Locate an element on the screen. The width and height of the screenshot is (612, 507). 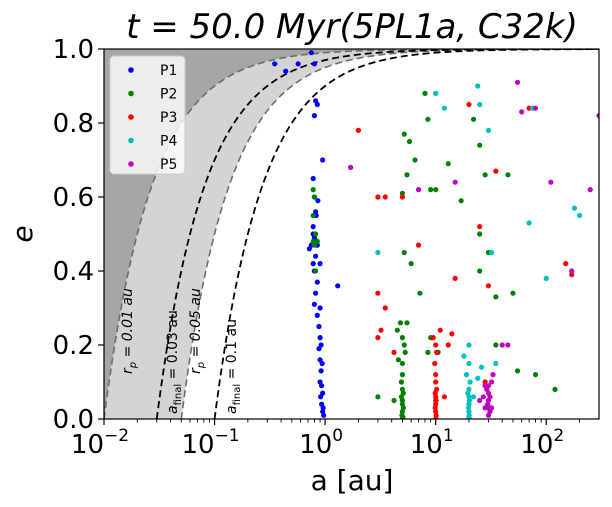
svg-text: rp = 0.01 au is located at coordinates (129, 331).